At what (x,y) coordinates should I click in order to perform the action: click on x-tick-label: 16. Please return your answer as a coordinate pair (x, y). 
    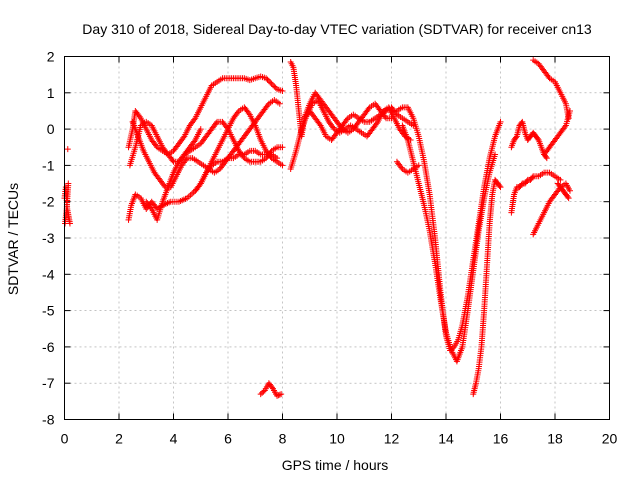
    Looking at the image, I should click on (501, 439).